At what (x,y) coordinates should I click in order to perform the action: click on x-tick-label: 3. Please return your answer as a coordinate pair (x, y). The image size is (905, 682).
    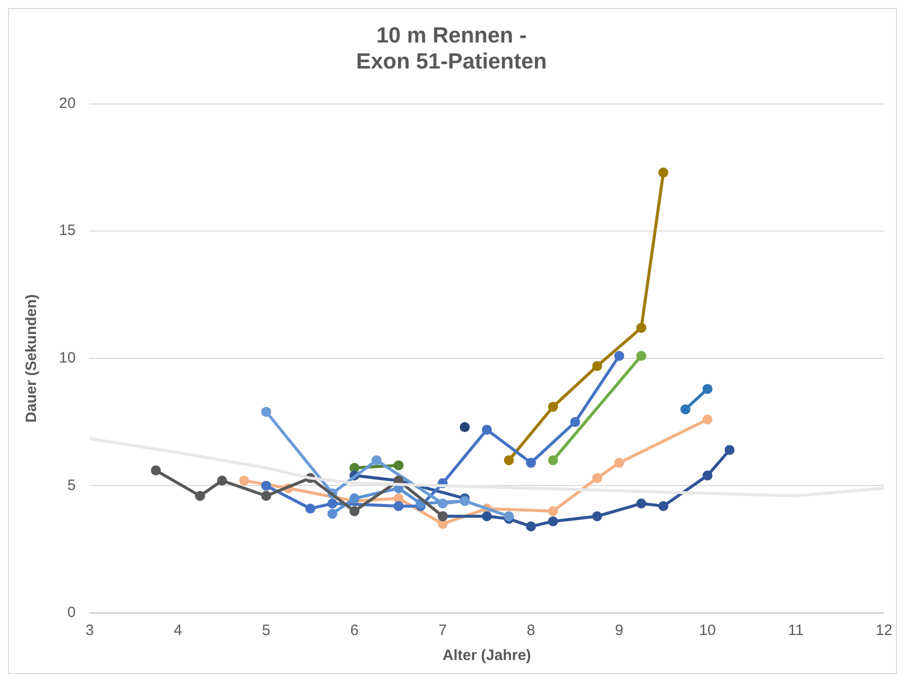
    Looking at the image, I should click on (90, 631).